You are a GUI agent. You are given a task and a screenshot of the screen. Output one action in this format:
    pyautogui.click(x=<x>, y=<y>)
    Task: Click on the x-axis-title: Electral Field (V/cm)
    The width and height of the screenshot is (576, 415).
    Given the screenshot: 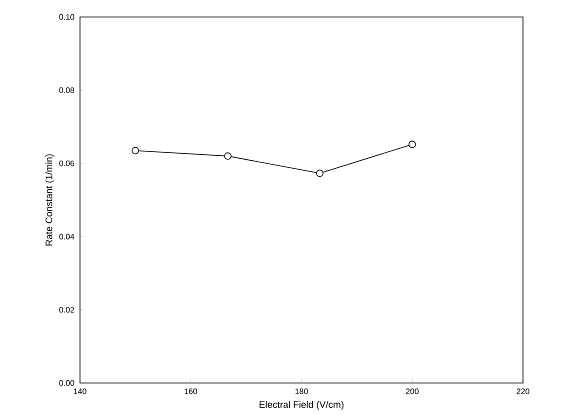 What is the action you would take?
    pyautogui.click(x=302, y=405)
    